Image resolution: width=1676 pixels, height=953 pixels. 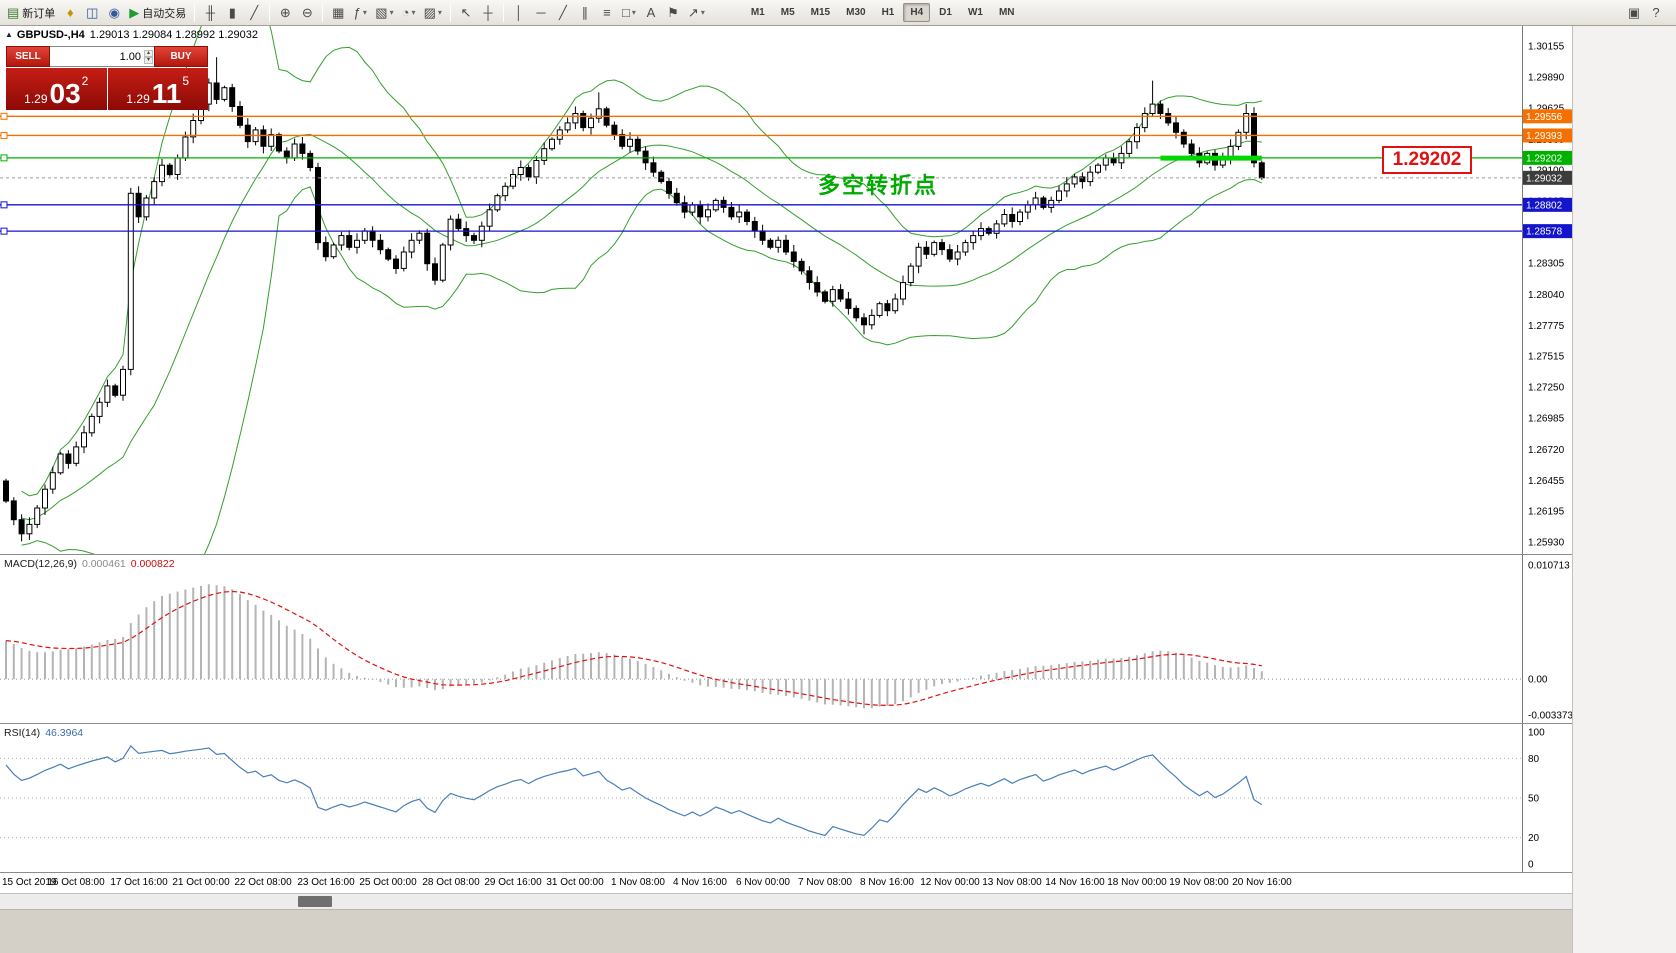 What do you see at coordinates (315, 901) in the screenshot?
I see `scrollbar-thumb` at bounding box center [315, 901].